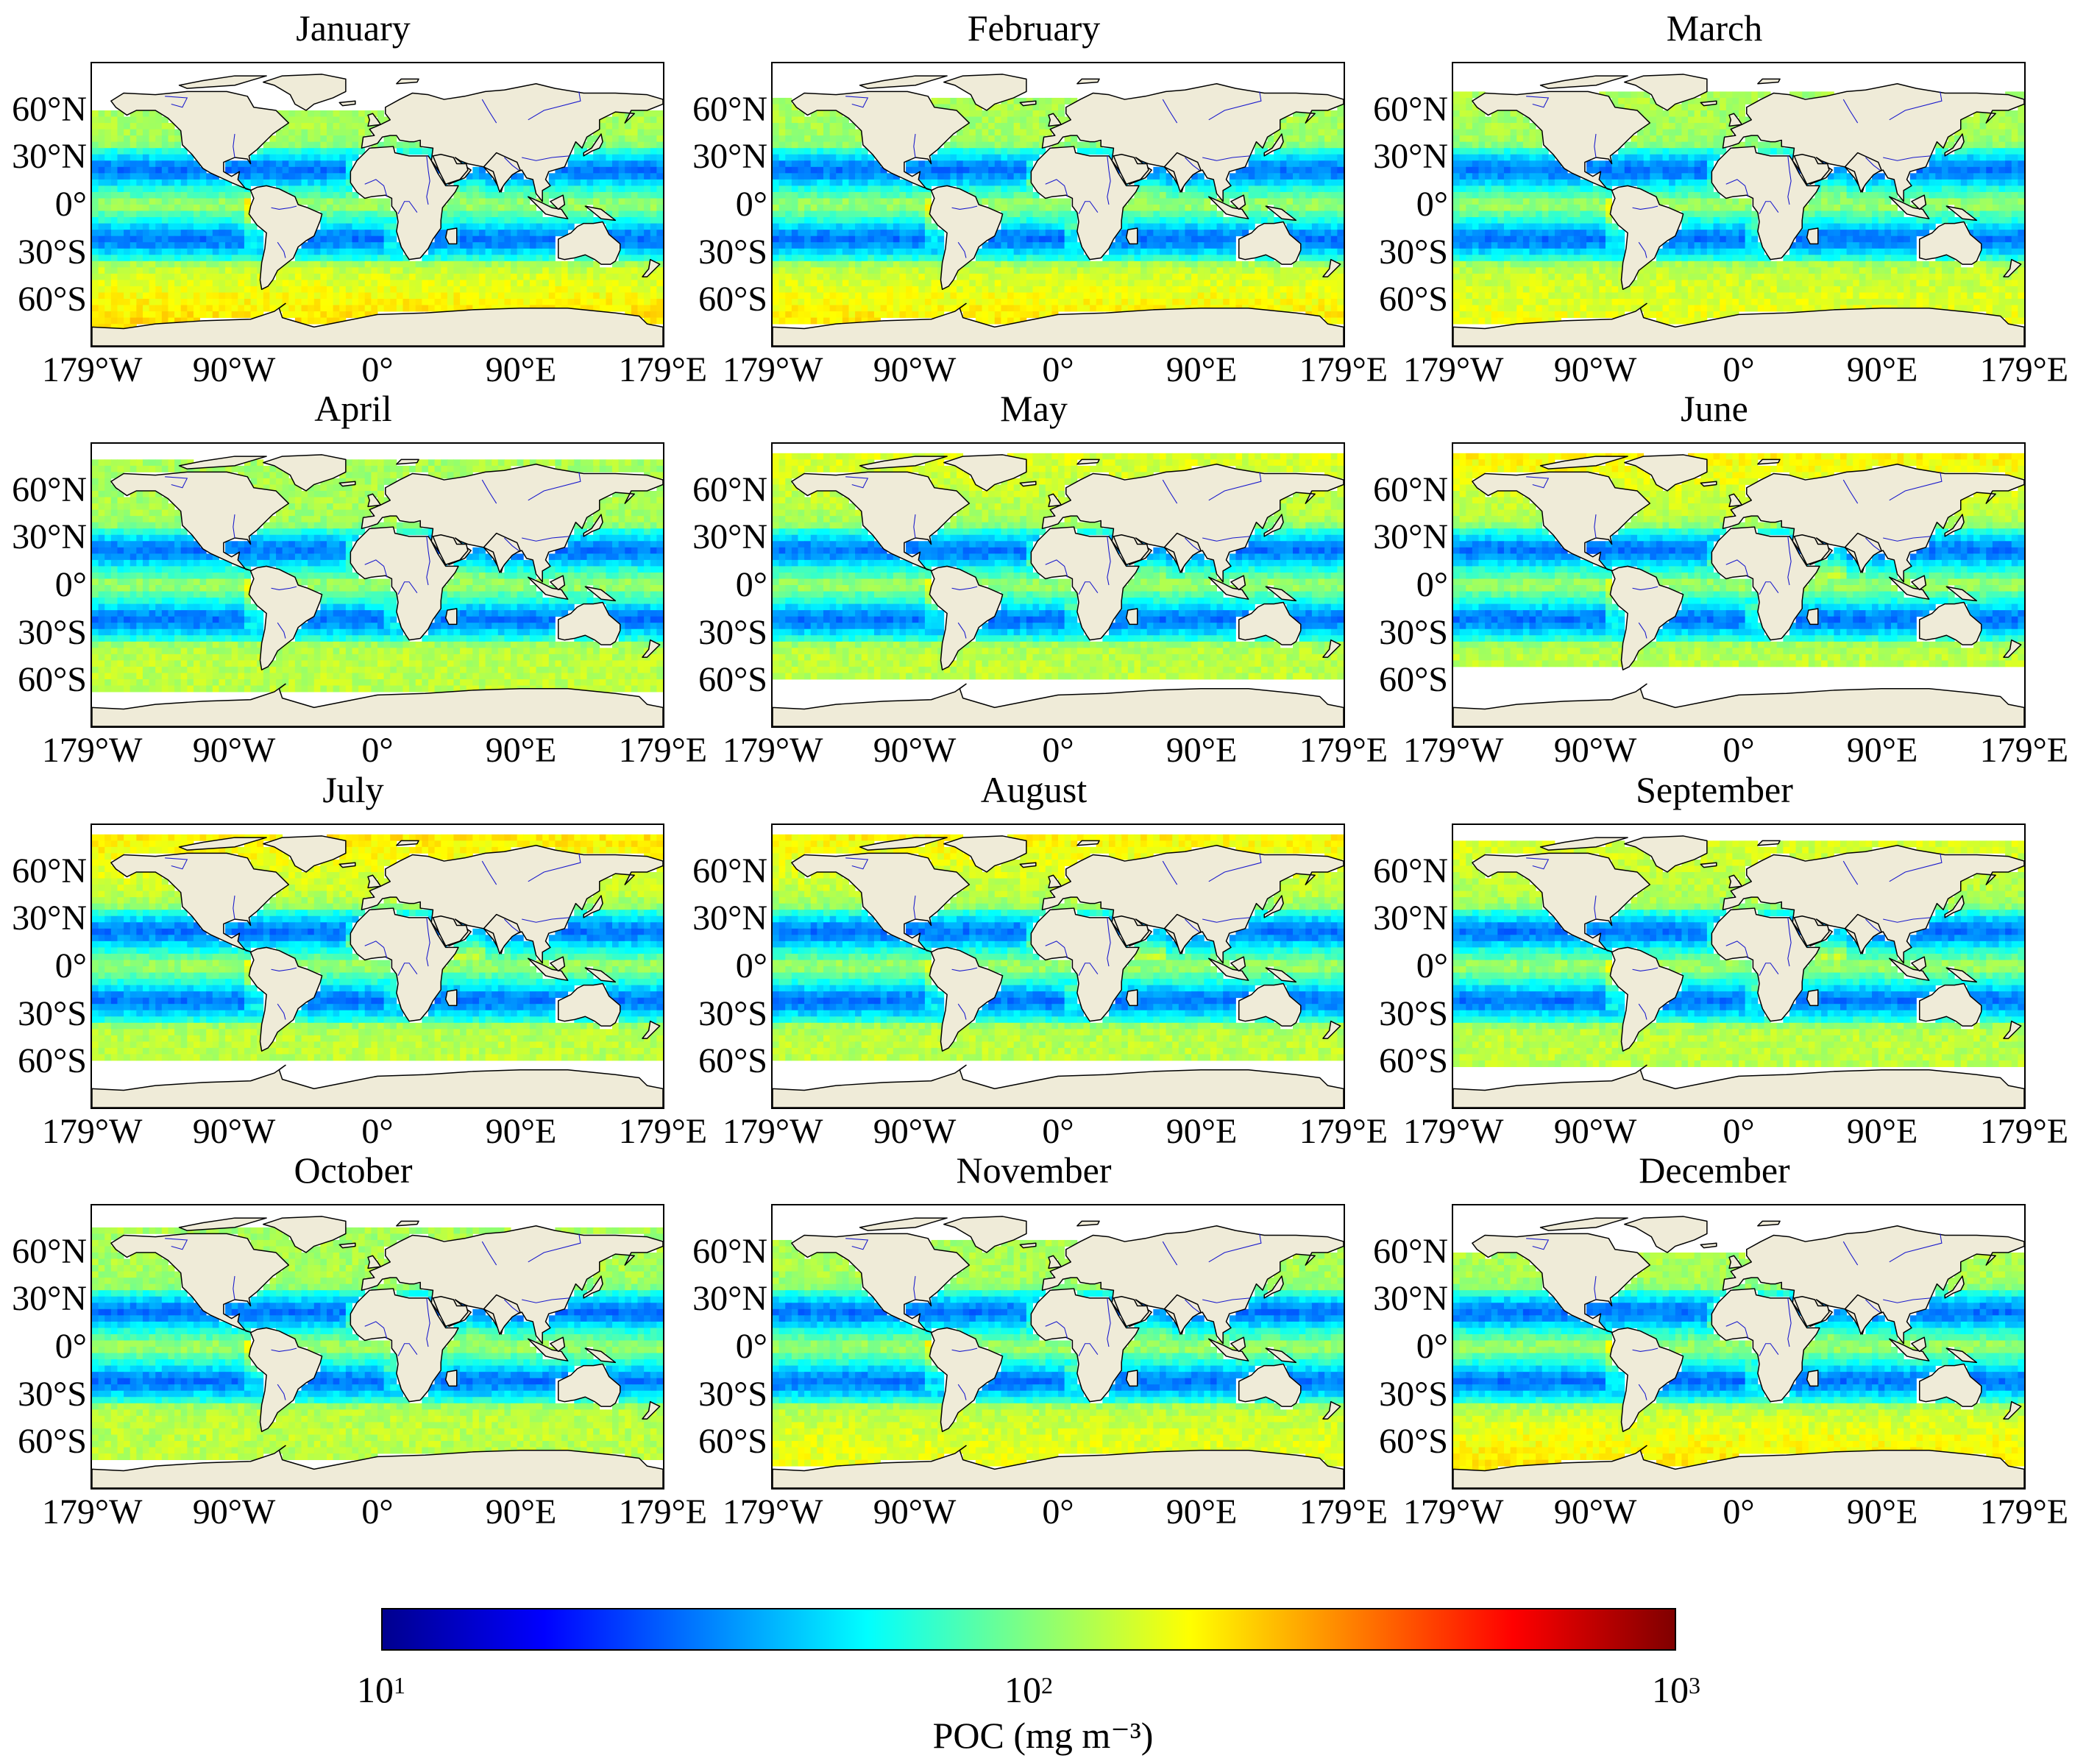 Image resolution: width=2086 pixels, height=1764 pixels. Describe the element at coordinates (381, 1690) in the screenshot. I see `colorbar-tick-label: 101` at that location.